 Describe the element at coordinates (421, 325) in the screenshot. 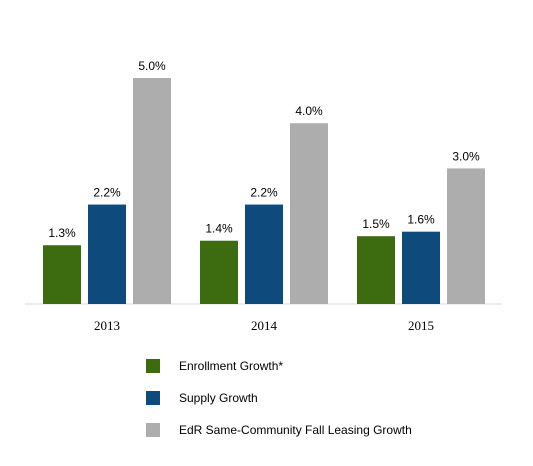

I see `category-label-2015: 2015` at that location.